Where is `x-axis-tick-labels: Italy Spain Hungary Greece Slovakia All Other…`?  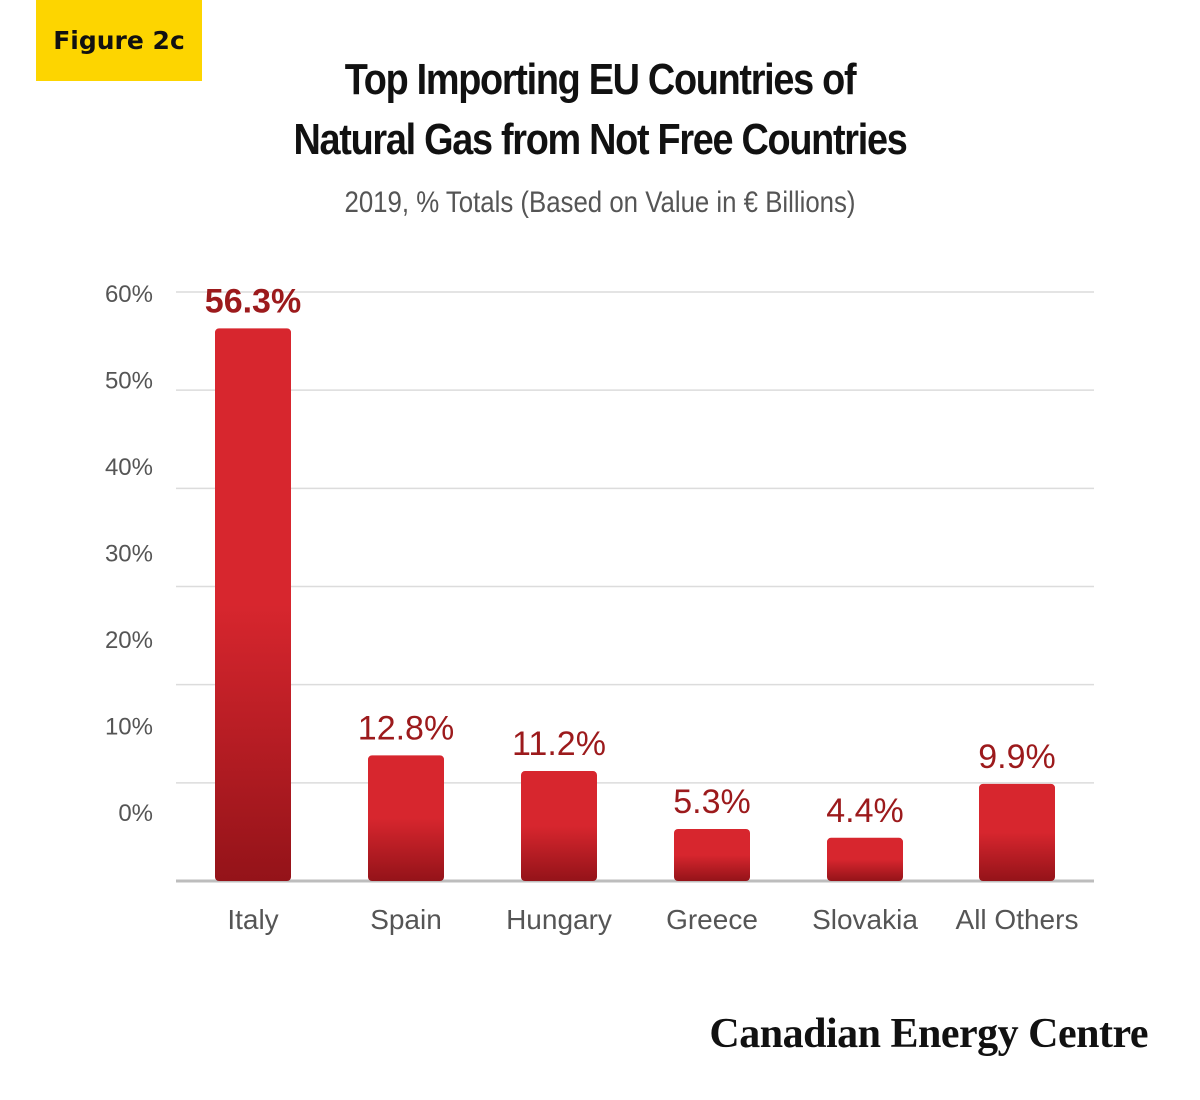 x-axis-tick-labels: Italy Spain Hungary Greece Slovakia All Other… is located at coordinates (652, 919).